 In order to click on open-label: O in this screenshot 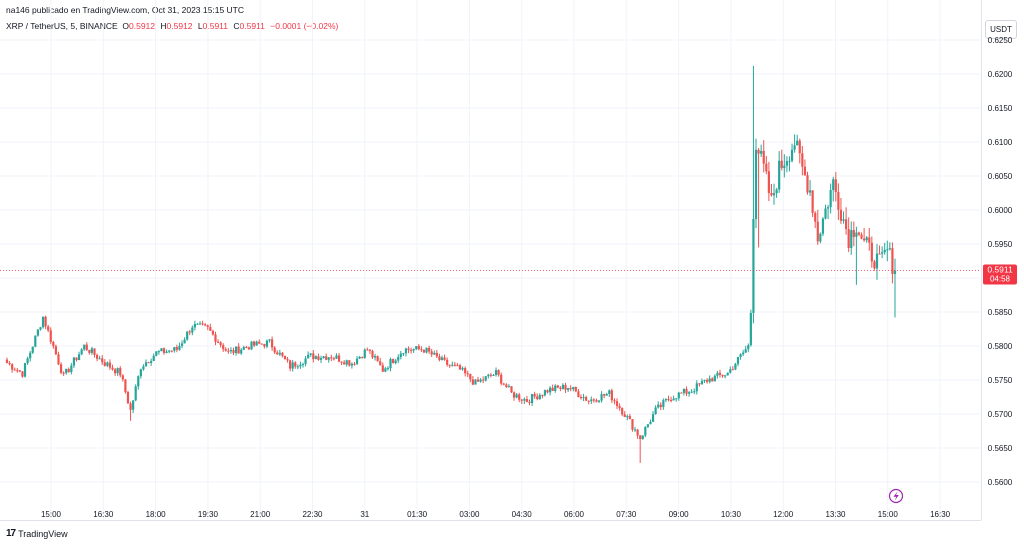, I will do `click(126, 26)`.